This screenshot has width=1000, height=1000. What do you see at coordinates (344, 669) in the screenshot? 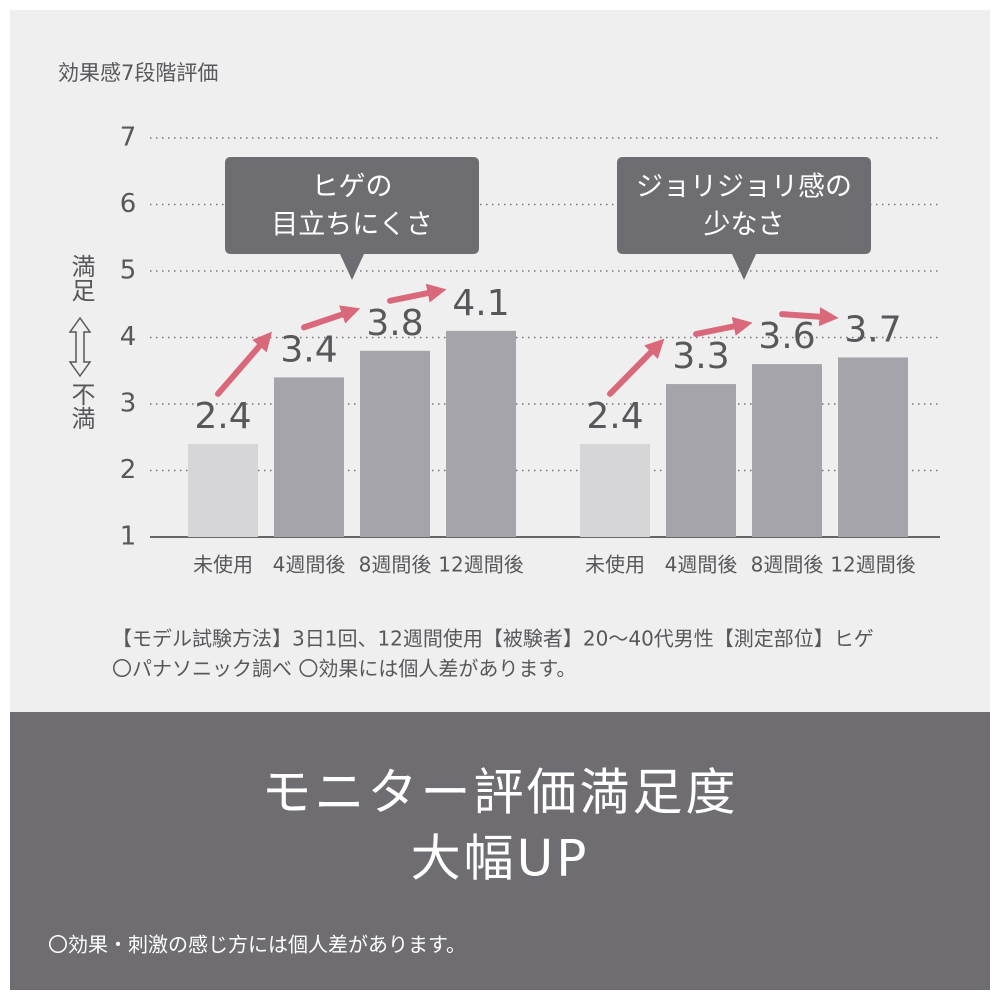
I see `note: 〇パナソニック調べ 〇効果には個人差があります。` at bounding box center [344, 669].